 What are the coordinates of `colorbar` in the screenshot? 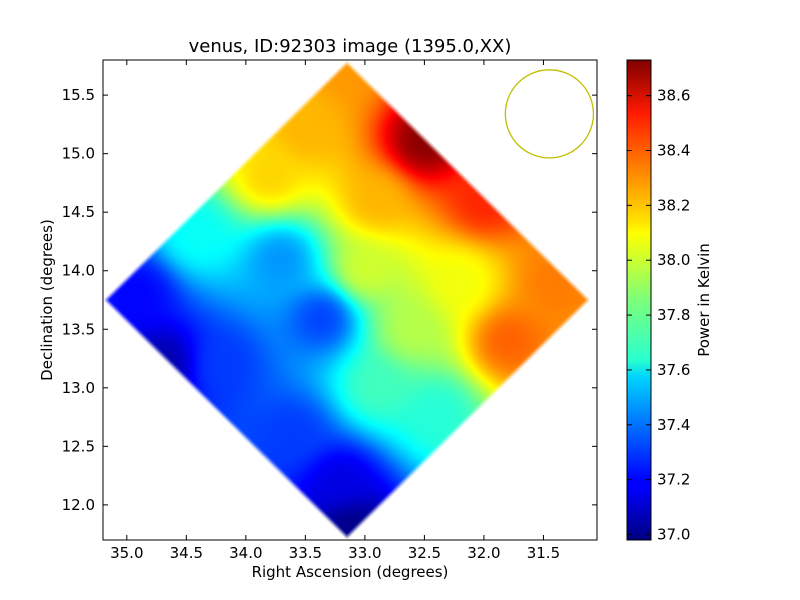 It's located at (639, 300).